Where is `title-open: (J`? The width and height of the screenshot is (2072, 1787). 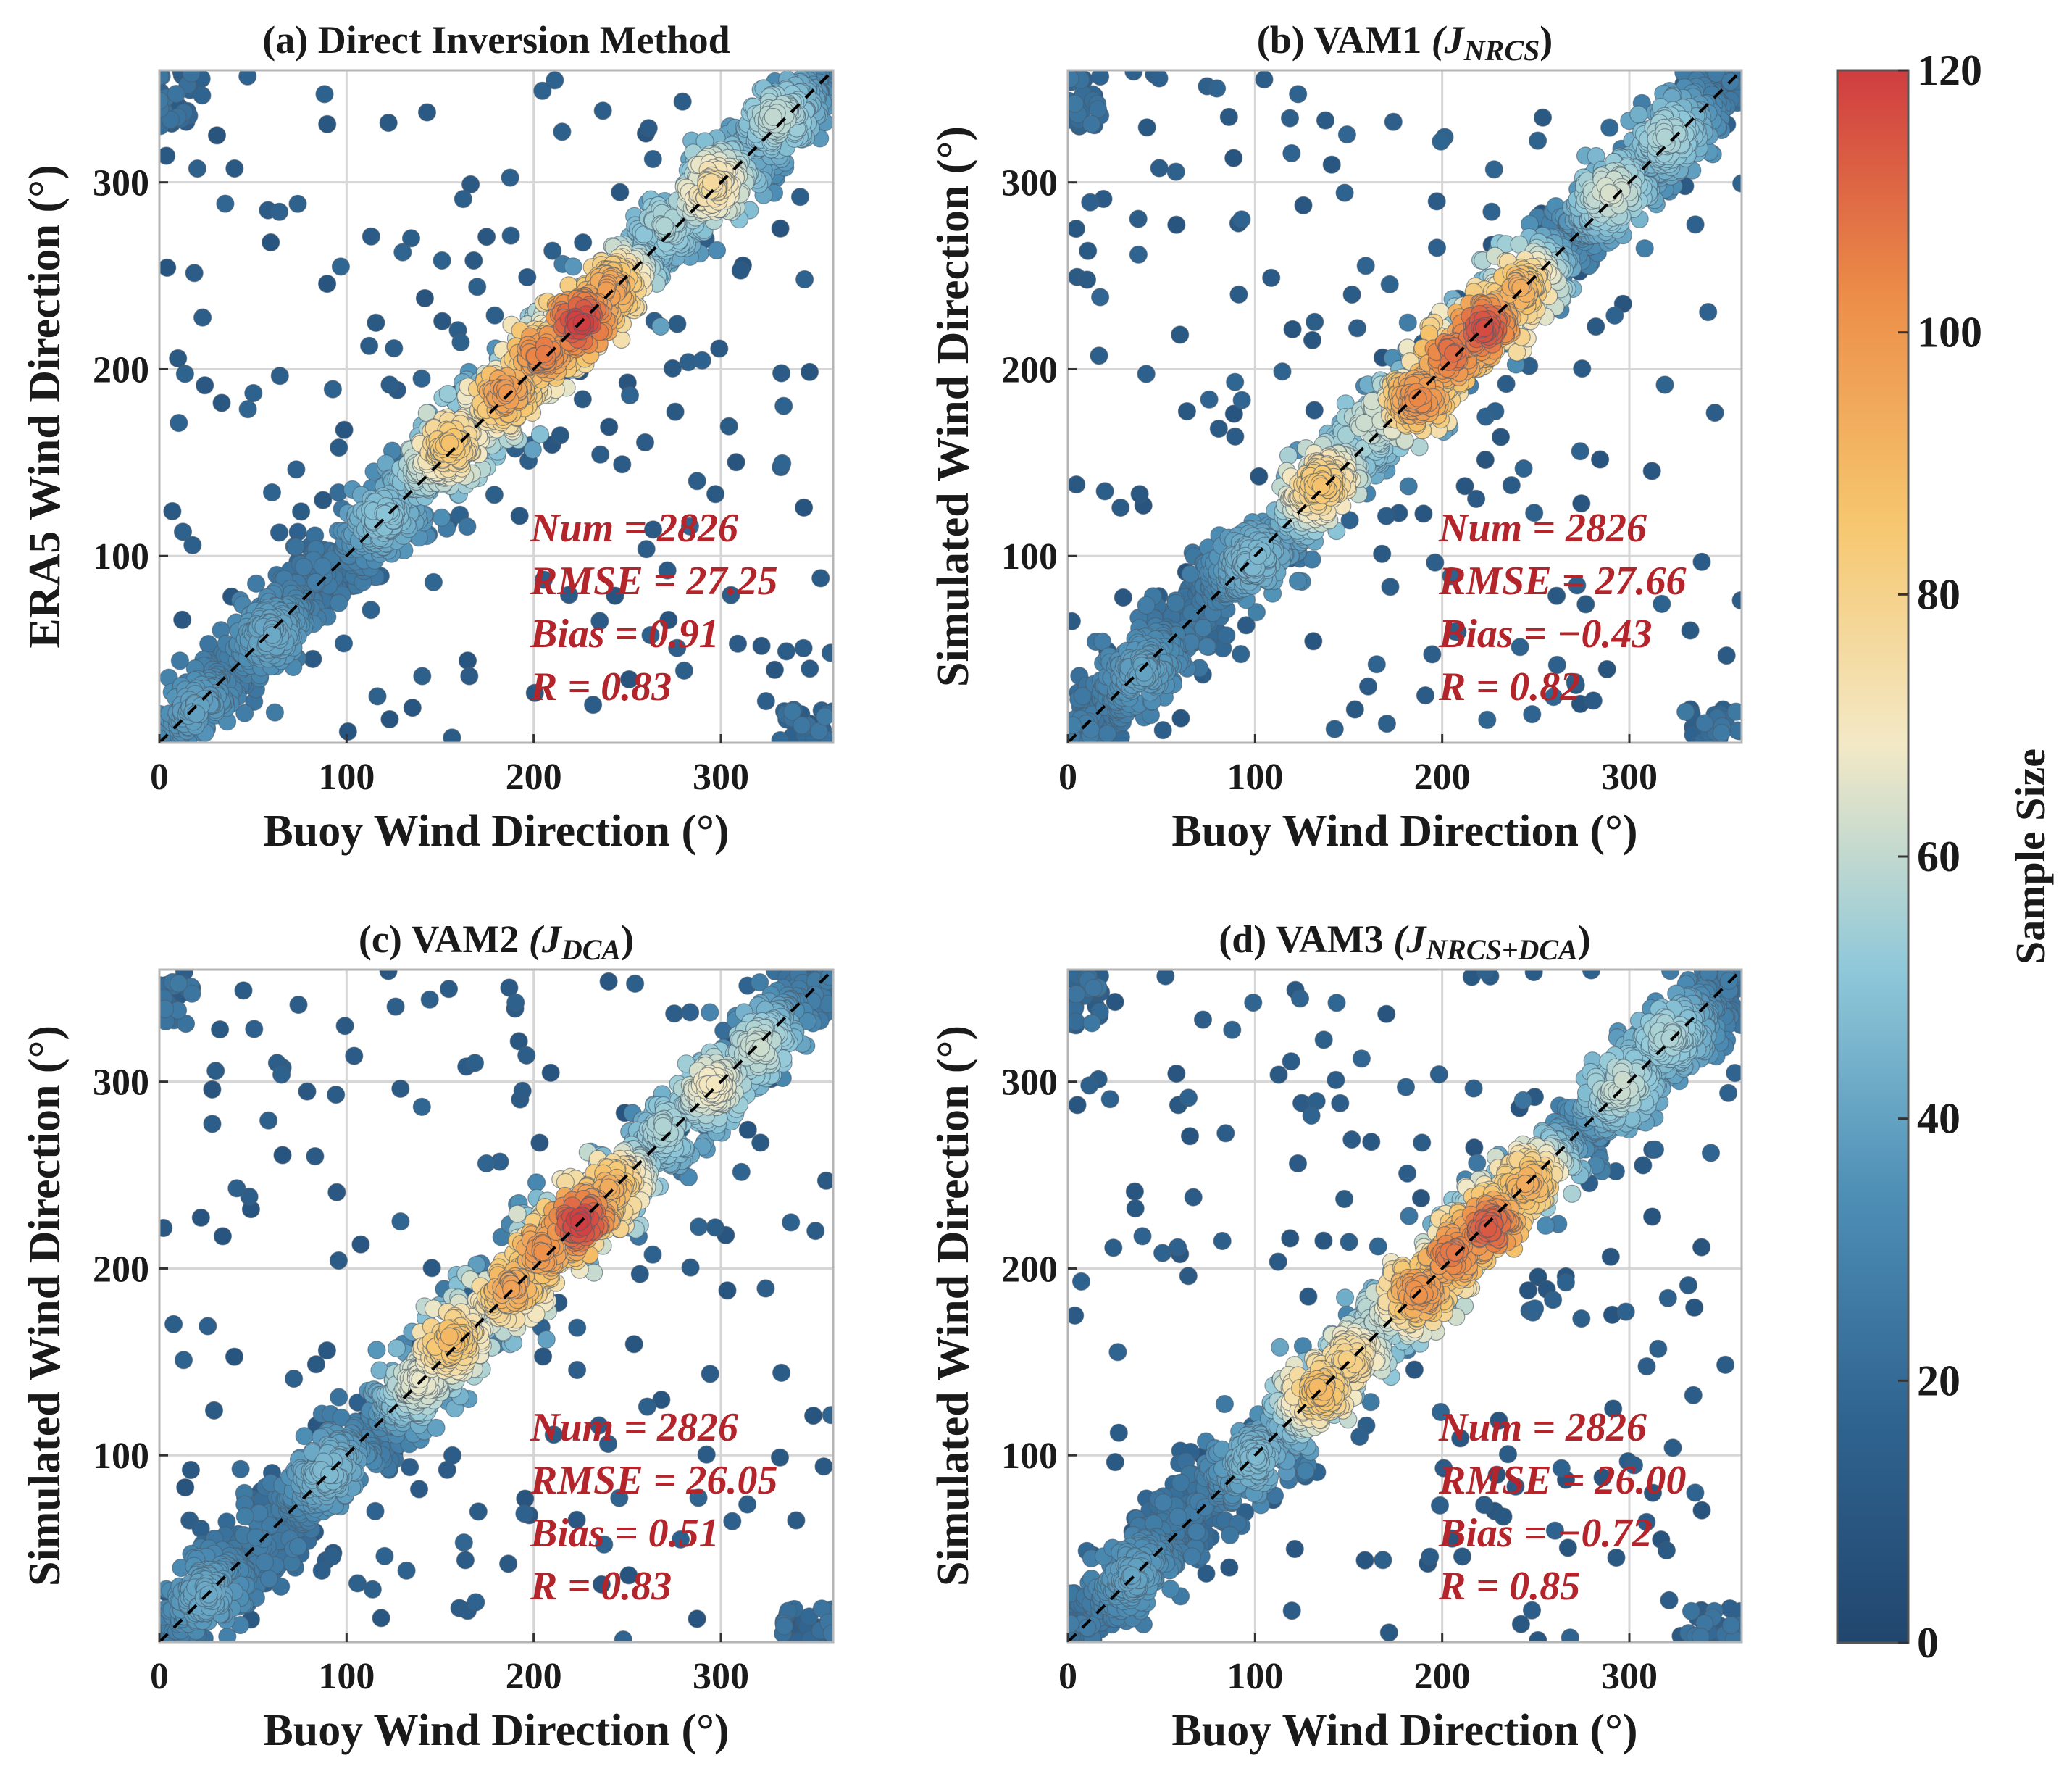 title-open: (J is located at coordinates (1449, 40).